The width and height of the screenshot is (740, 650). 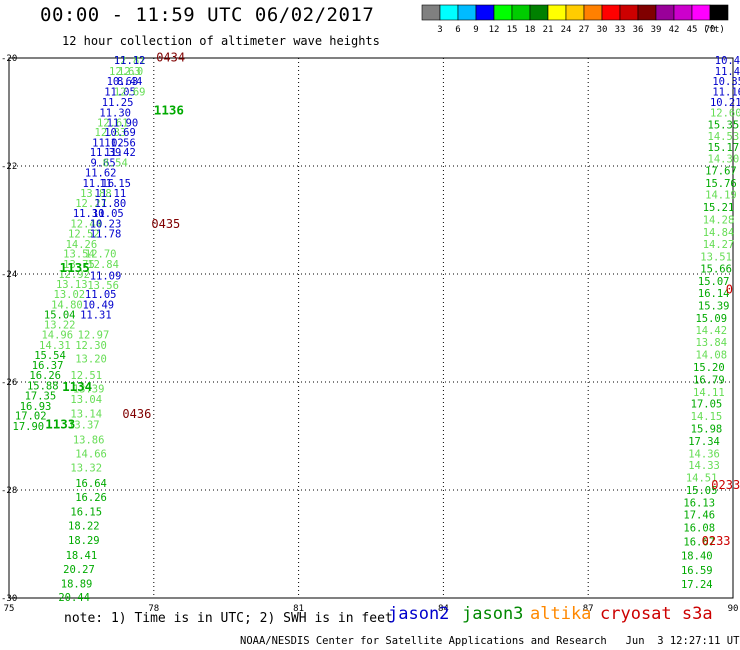 I want to click on wave-height-value: 10.49, so click(x=98, y=305).